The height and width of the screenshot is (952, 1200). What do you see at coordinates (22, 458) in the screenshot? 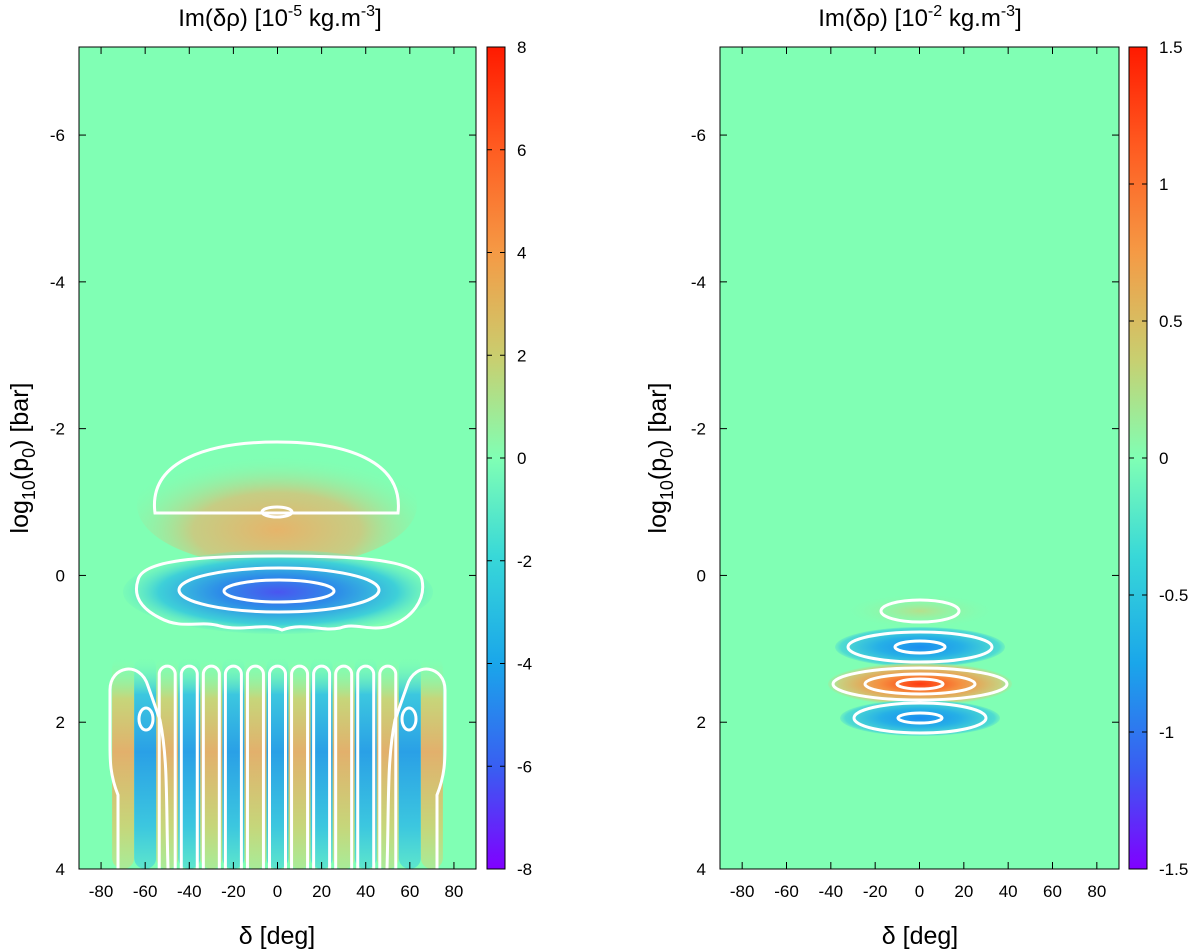
I see `left-y-axis-label: log10(p0) [bar]` at bounding box center [22, 458].